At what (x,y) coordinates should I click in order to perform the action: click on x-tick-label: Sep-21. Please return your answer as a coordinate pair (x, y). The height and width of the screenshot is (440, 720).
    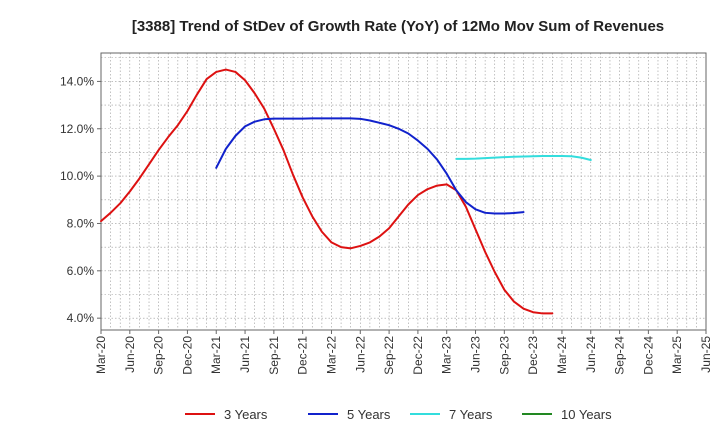
    Looking at the image, I should click on (274, 355).